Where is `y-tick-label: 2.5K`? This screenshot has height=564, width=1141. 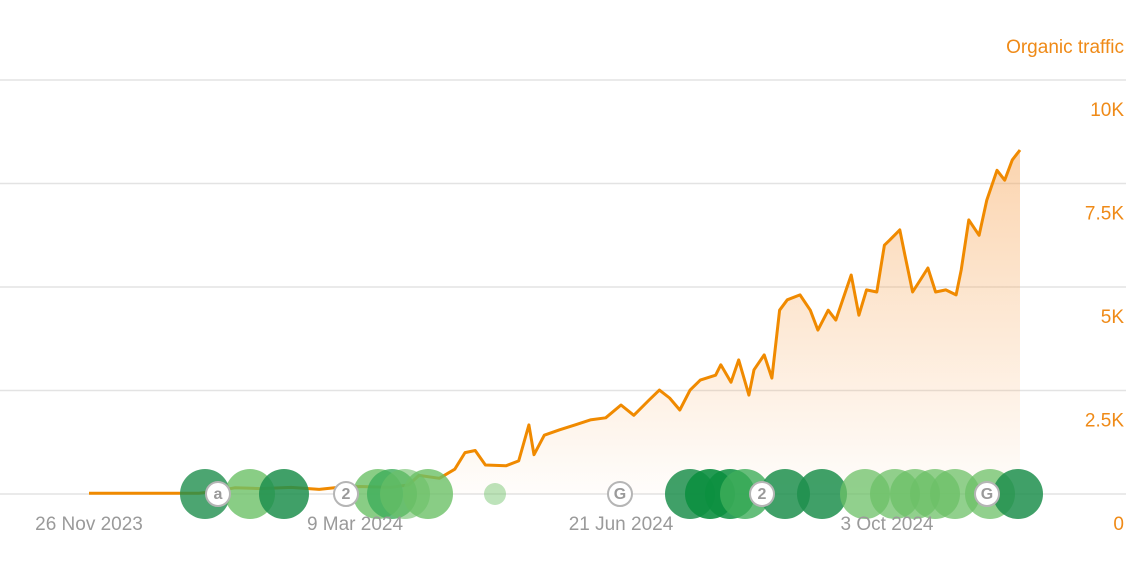 y-tick-label: 2.5K is located at coordinates (1104, 421).